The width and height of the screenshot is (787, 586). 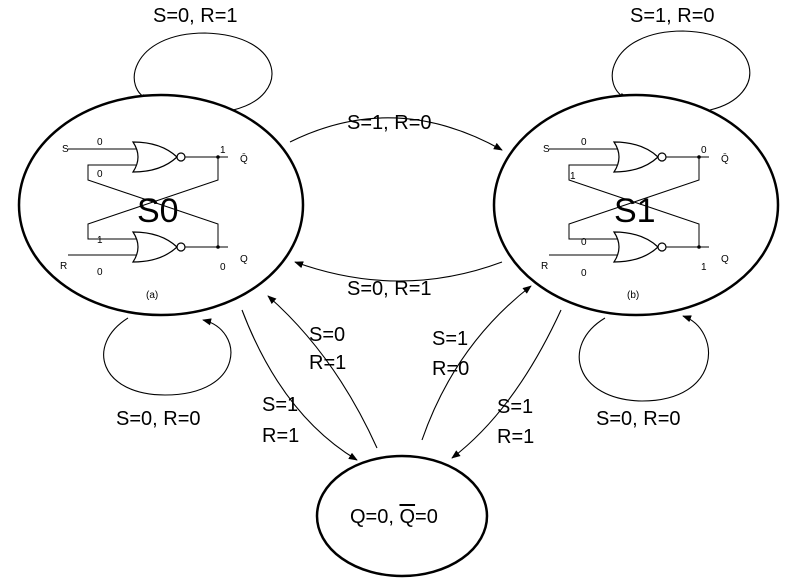 What do you see at coordinates (244, 158) in the screenshot?
I see `s0-qbar-label: Q̄` at bounding box center [244, 158].